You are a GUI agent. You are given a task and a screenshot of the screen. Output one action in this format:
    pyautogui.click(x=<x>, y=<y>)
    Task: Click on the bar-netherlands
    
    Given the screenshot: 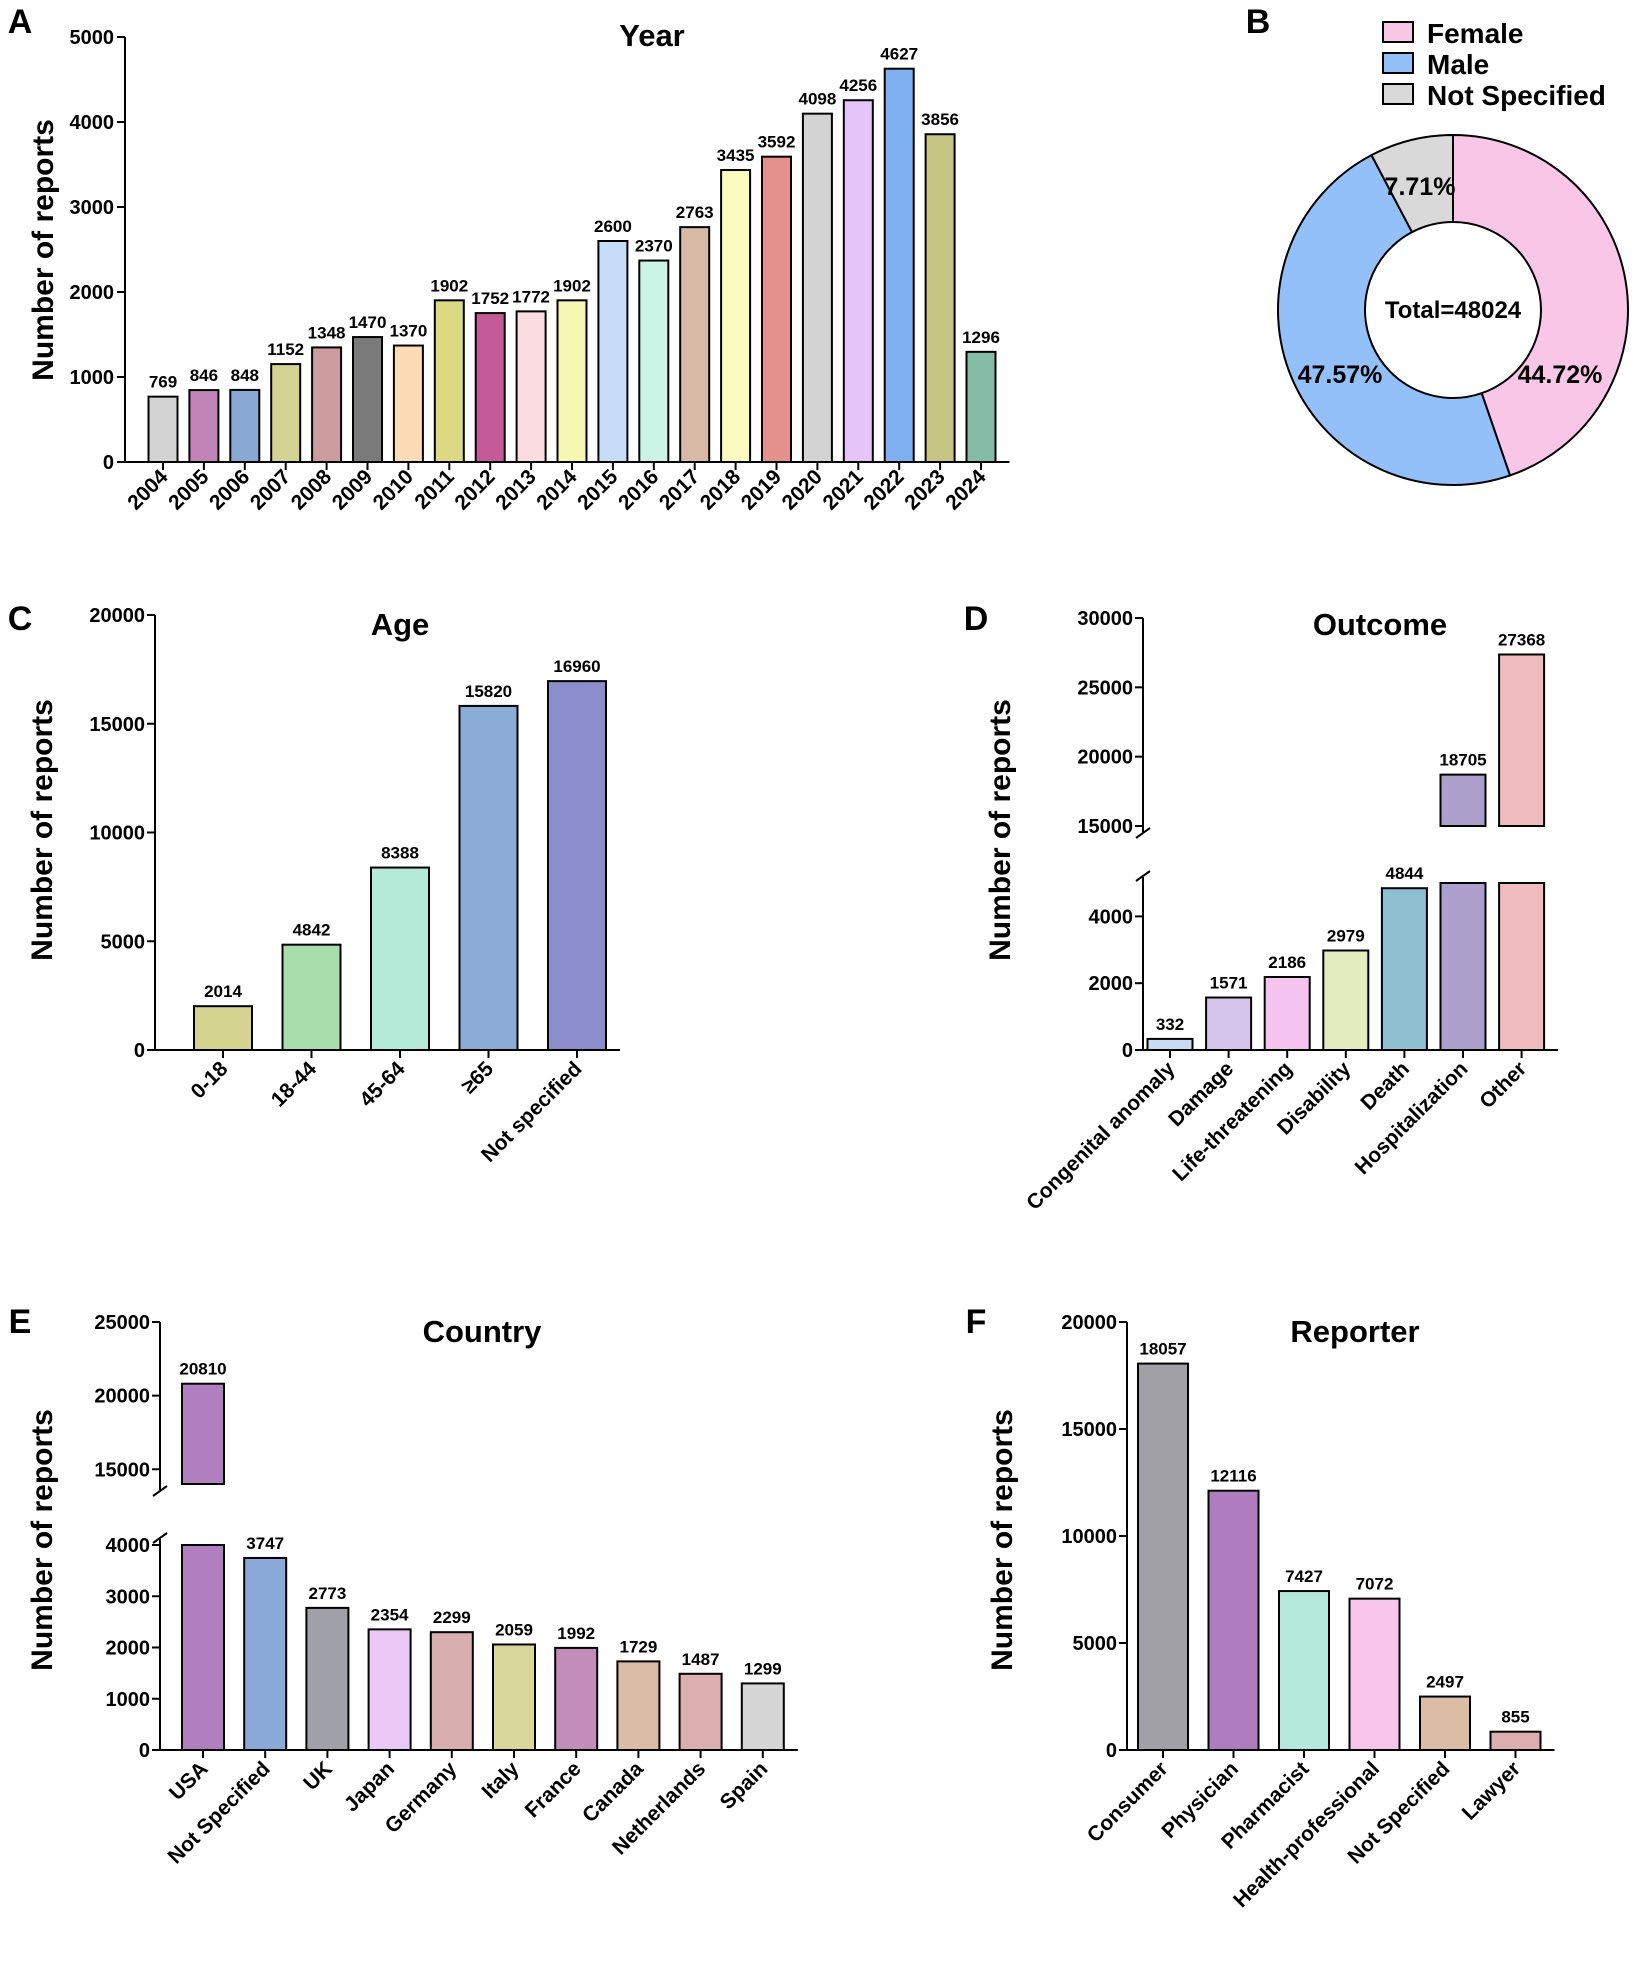 What is the action you would take?
    pyautogui.click(x=700, y=1712)
    